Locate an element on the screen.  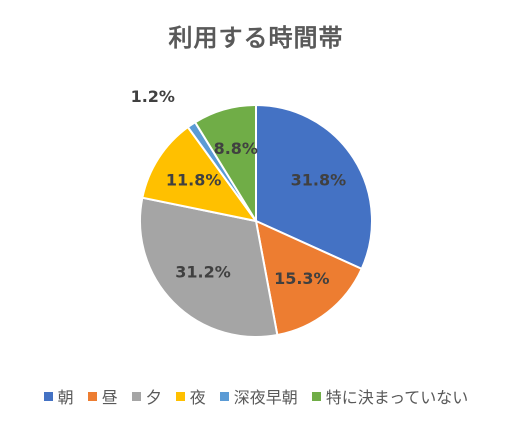
slice-yu is located at coordinates (209, 267).